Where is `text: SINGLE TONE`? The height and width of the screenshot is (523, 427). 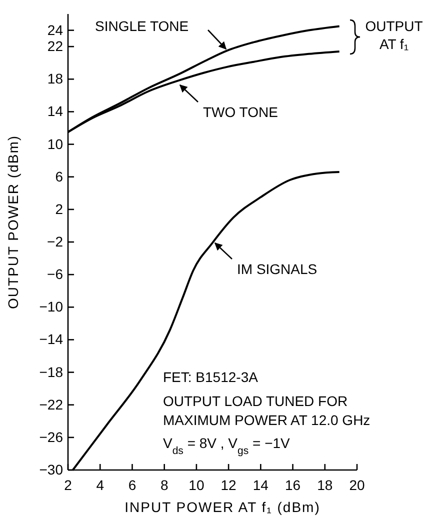 text: SINGLE TONE is located at coordinates (142, 26).